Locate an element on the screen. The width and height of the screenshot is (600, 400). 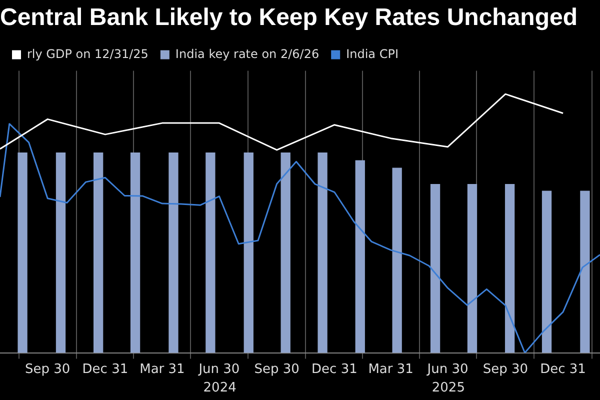
x2-tick-label: 2024 is located at coordinates (219, 388).